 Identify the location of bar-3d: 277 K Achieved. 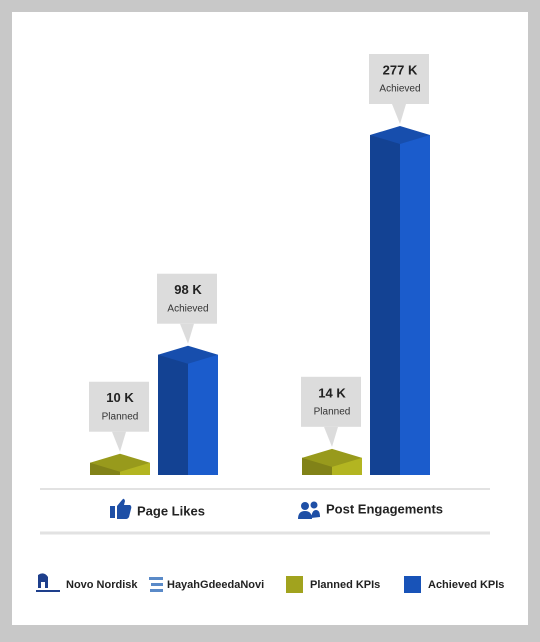
(399, 264).